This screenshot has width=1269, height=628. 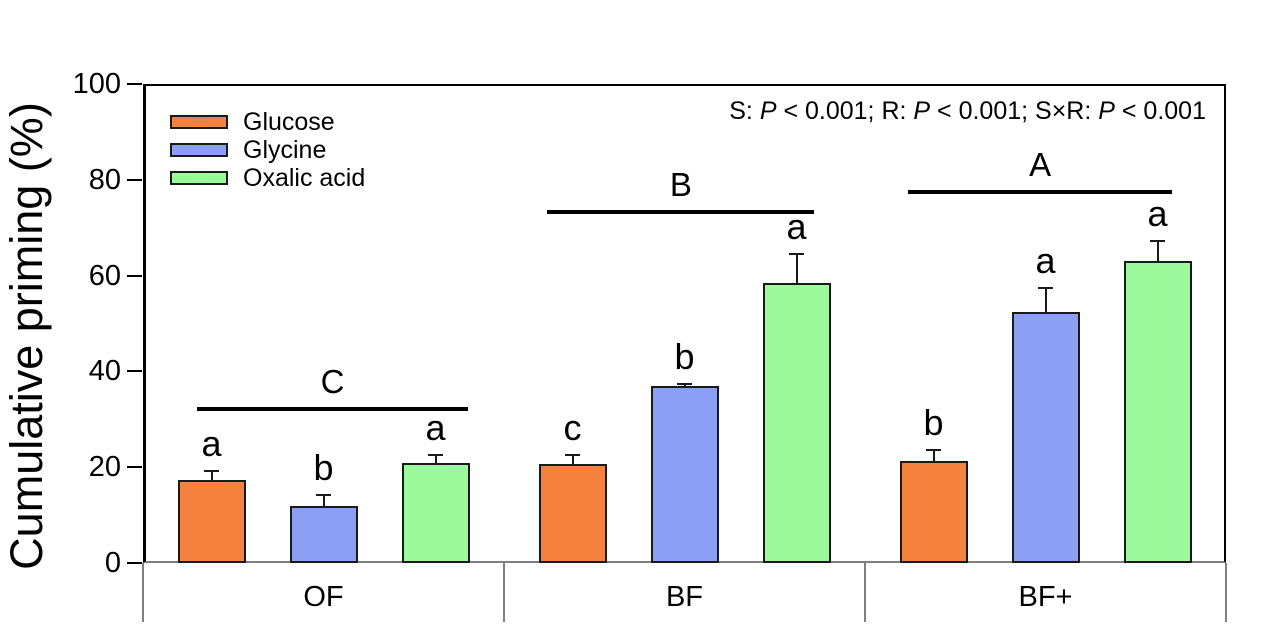 What do you see at coordinates (684, 474) in the screenshot?
I see `bar-glycine-bf` at bounding box center [684, 474].